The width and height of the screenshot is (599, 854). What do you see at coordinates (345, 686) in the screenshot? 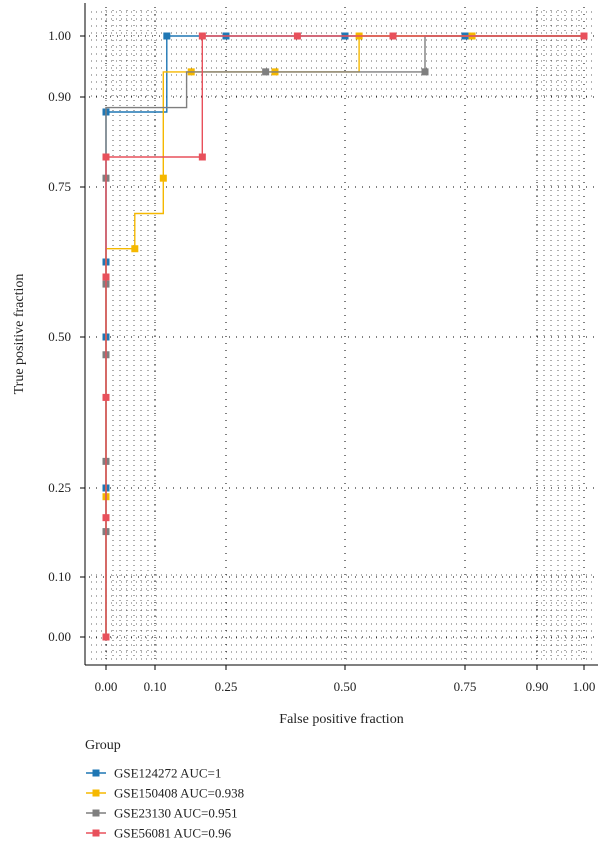
I see `x-tick-label: 0.50` at bounding box center [345, 686].